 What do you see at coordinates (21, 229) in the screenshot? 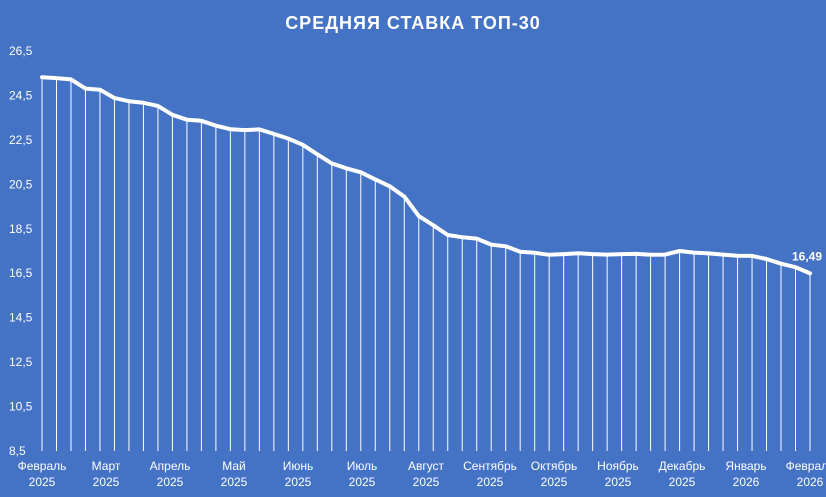
I see `y-tick-label: 18,5` at bounding box center [21, 229].